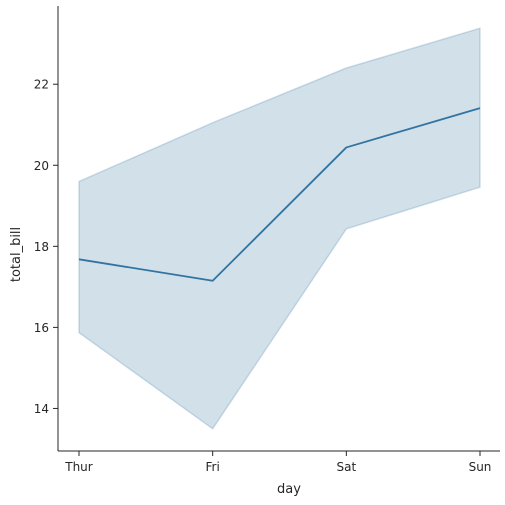 Image resolution: width=505 pixels, height=505 pixels. I want to click on x-tick-label: Thur, so click(78, 467).